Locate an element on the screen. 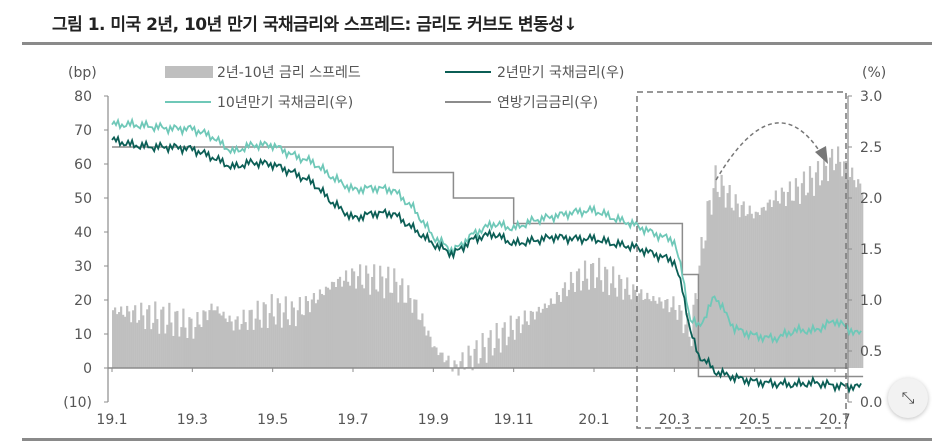 This screenshot has width=932, height=445. x-tick-label: 20.5 is located at coordinates (754, 420).